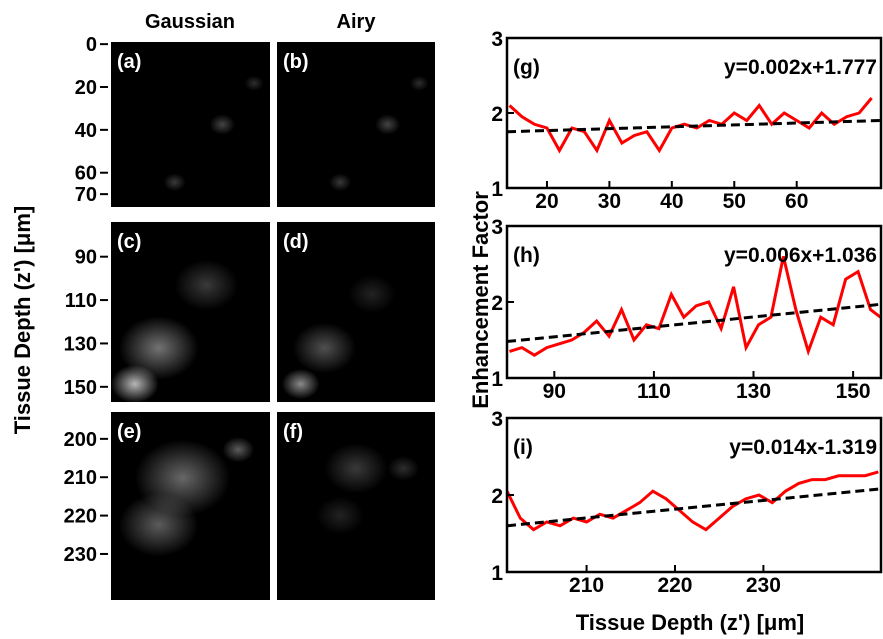 This screenshot has width=883, height=639. Describe the element at coordinates (753, 391) in the screenshot. I see `x-tick-label: 130` at that location.